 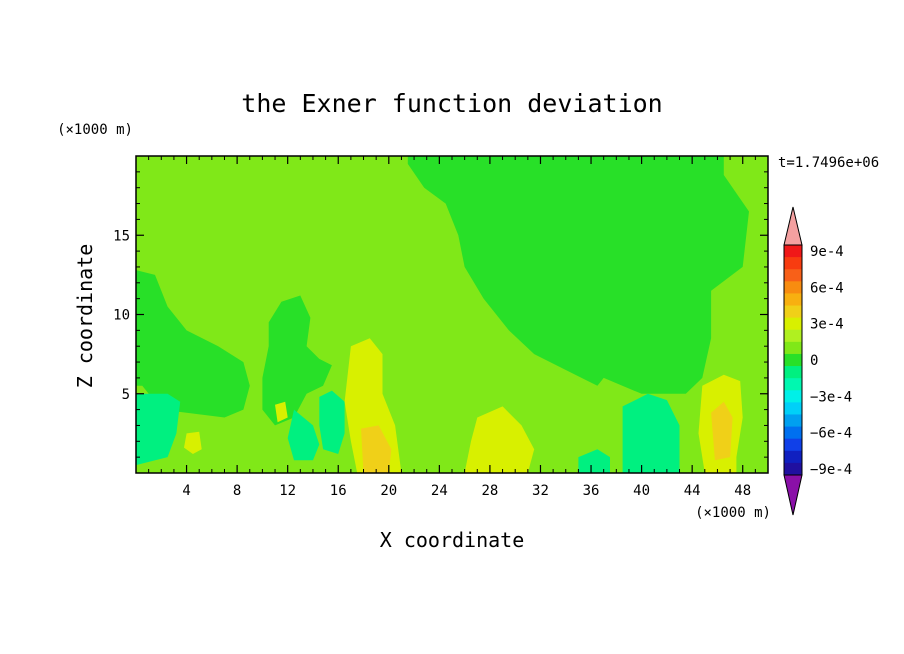 I want to click on x-axis-label: X coordinate, so click(x=452, y=540).